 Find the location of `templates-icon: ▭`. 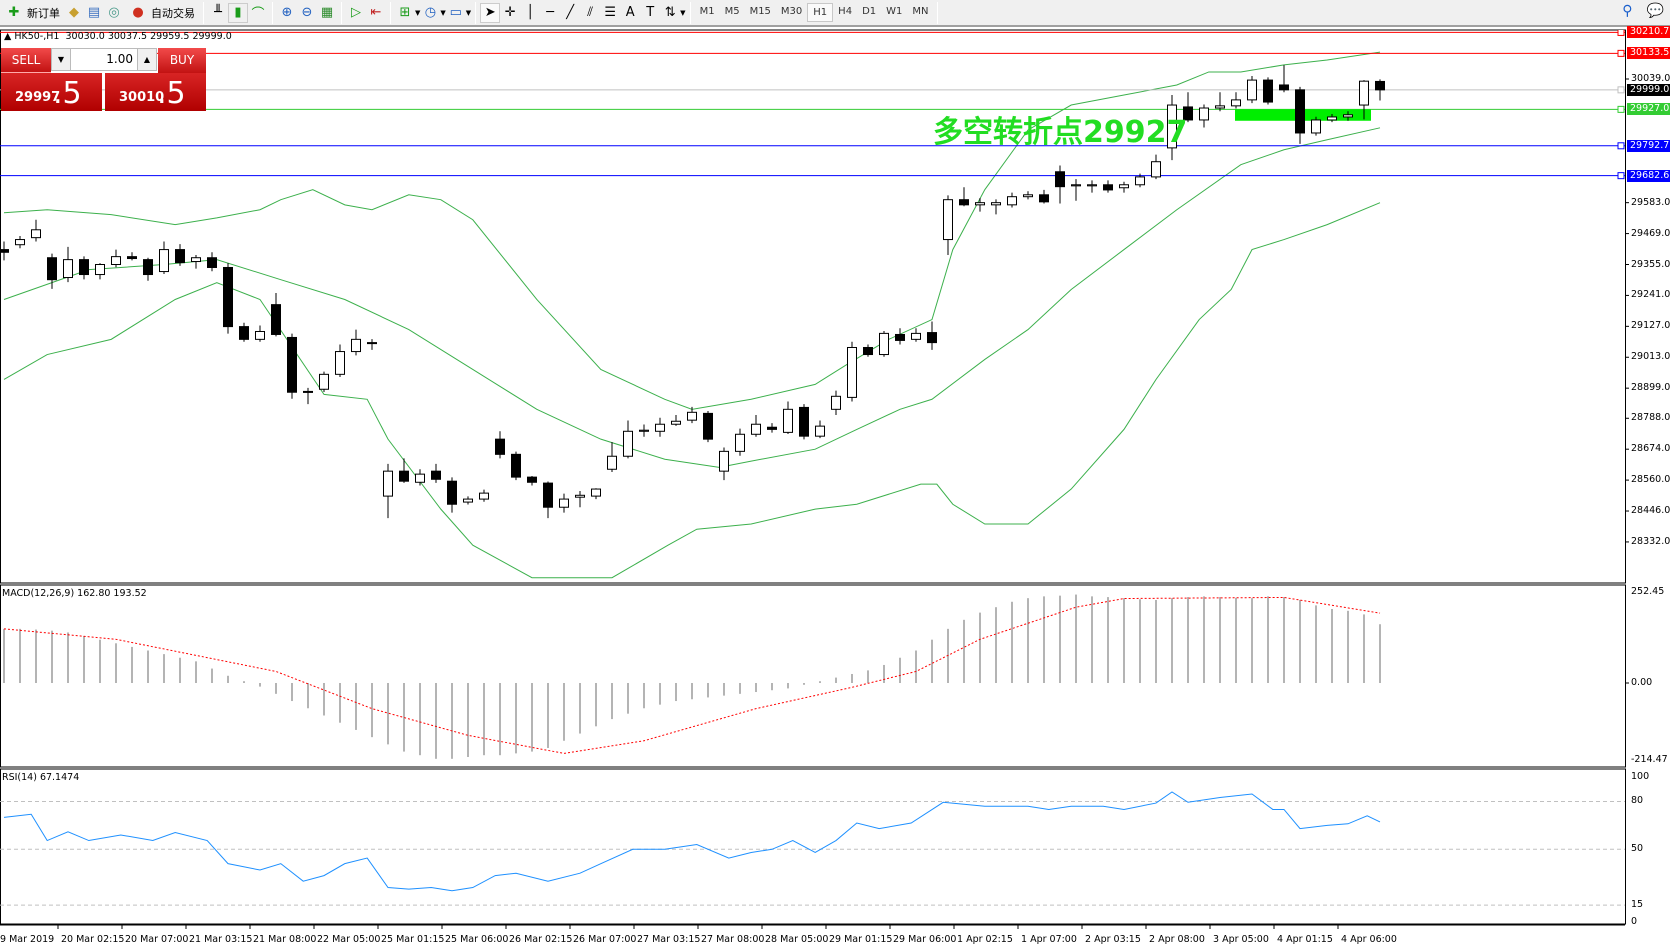

templates-icon: ▭ is located at coordinates (455, 12).